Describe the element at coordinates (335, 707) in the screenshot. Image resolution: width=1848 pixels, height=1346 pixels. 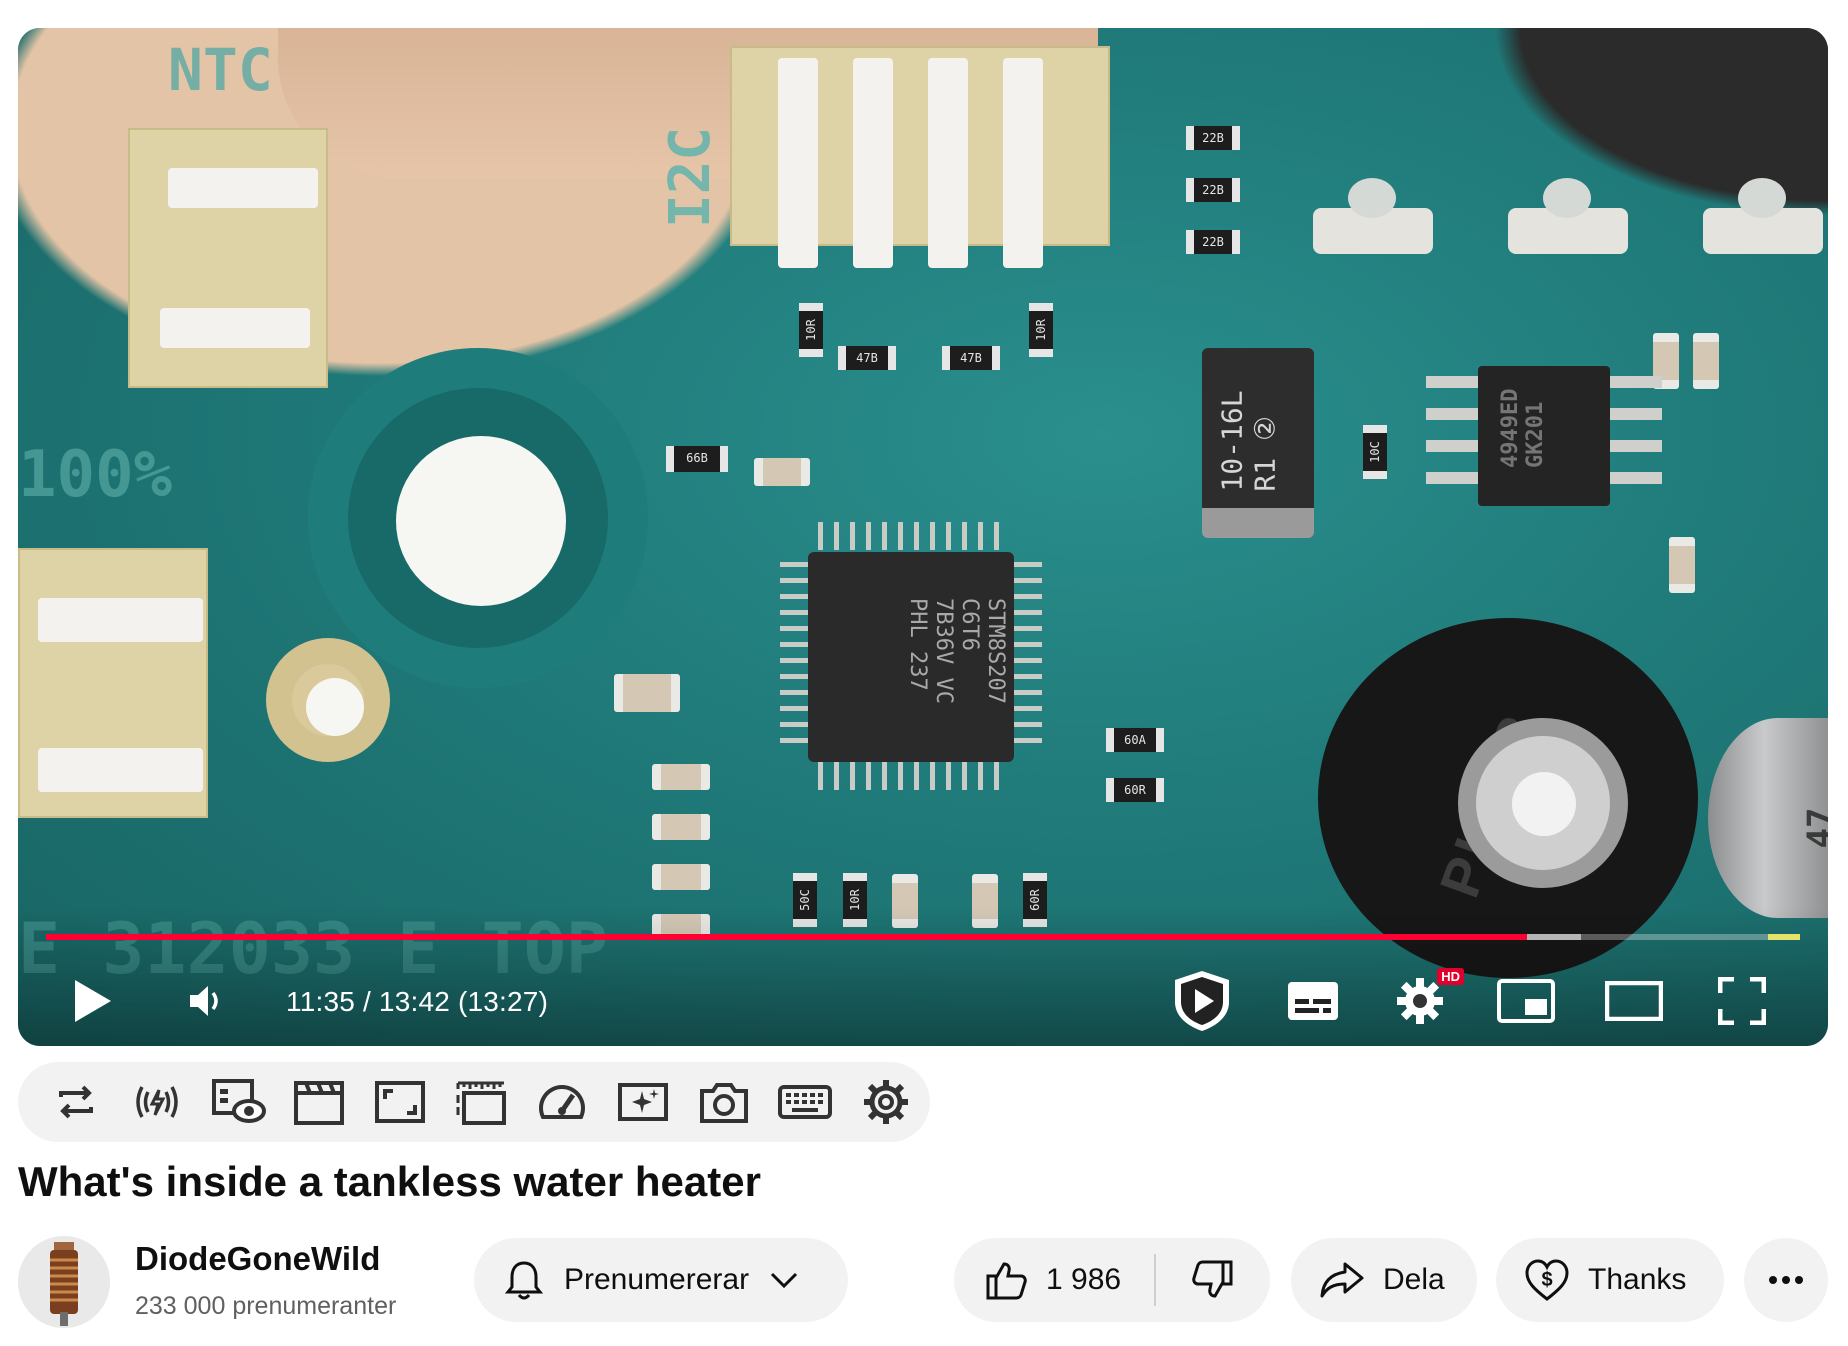
I see `small-hole` at that location.